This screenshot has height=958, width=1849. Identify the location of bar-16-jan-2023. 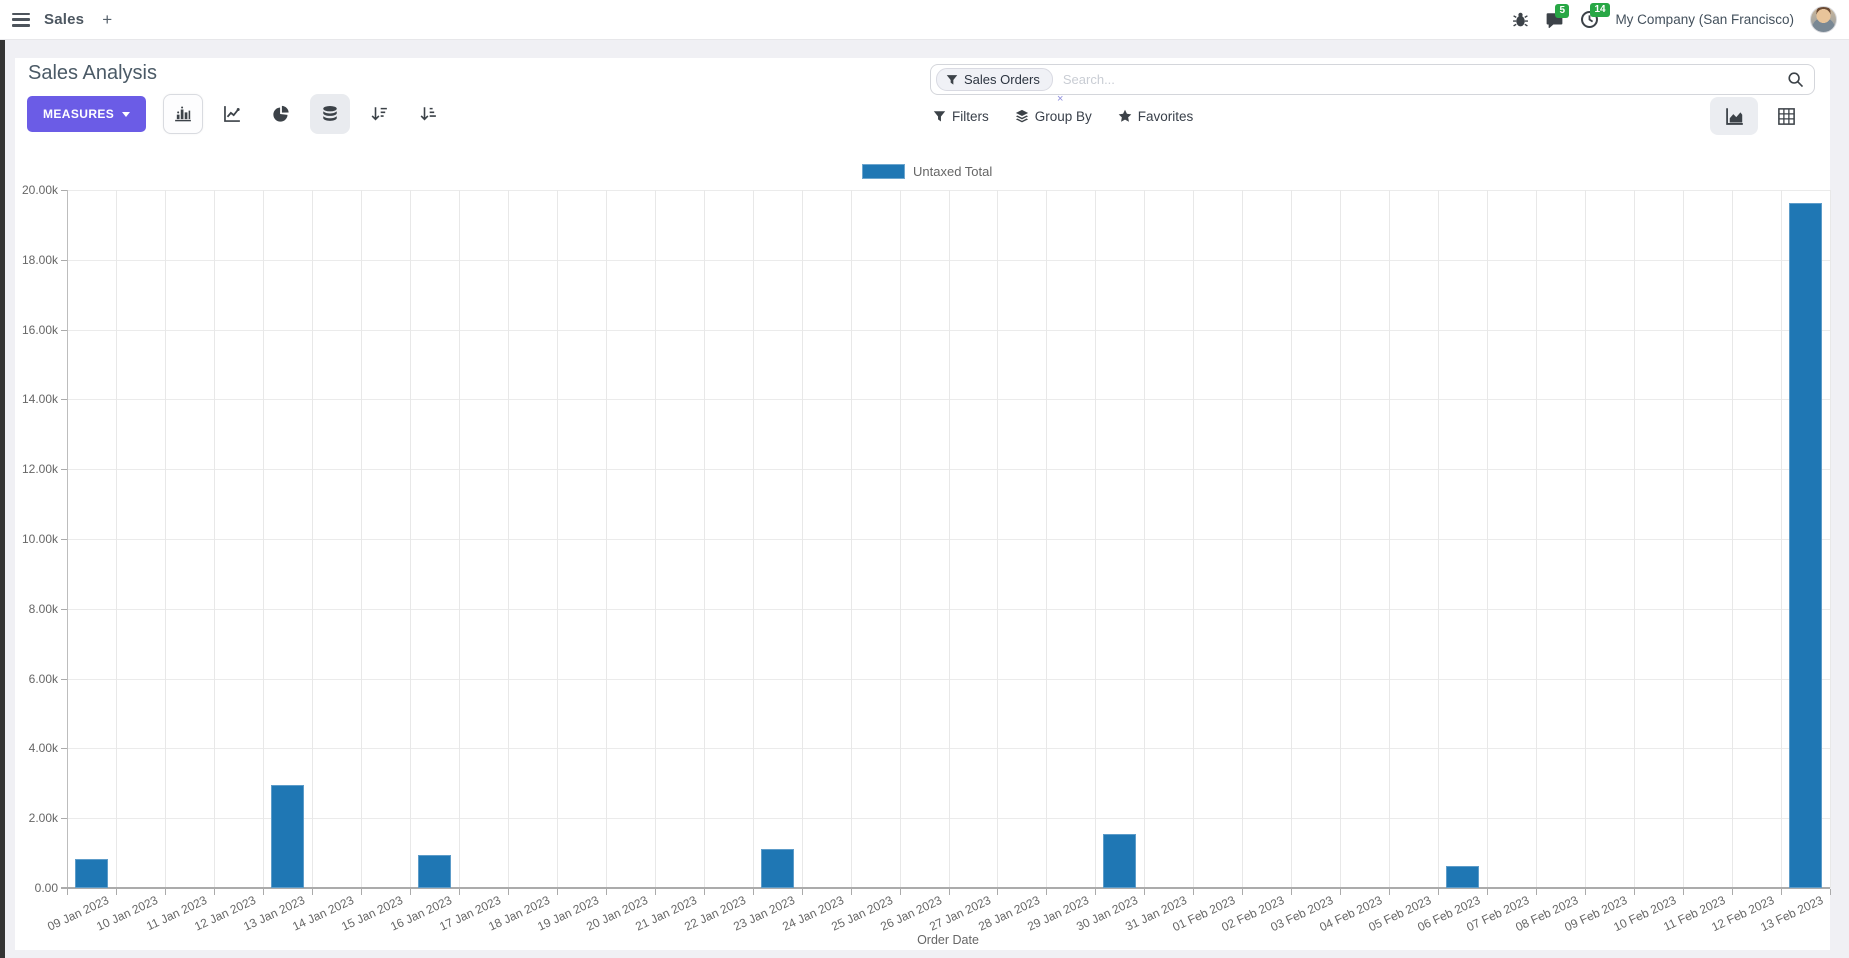
(434, 871).